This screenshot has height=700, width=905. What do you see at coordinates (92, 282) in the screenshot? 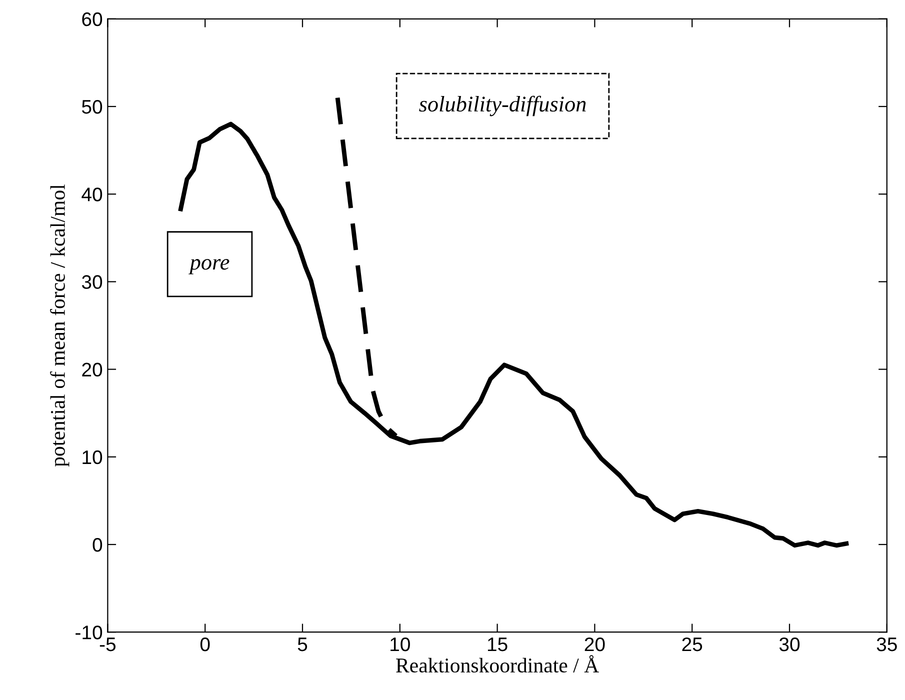
I see `y-tick-label: 30` at bounding box center [92, 282].